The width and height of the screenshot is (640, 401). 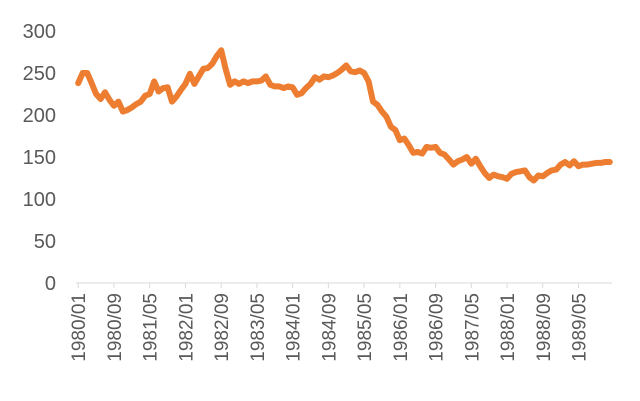 I want to click on x-tick-label: 1980/01, so click(x=79, y=327).